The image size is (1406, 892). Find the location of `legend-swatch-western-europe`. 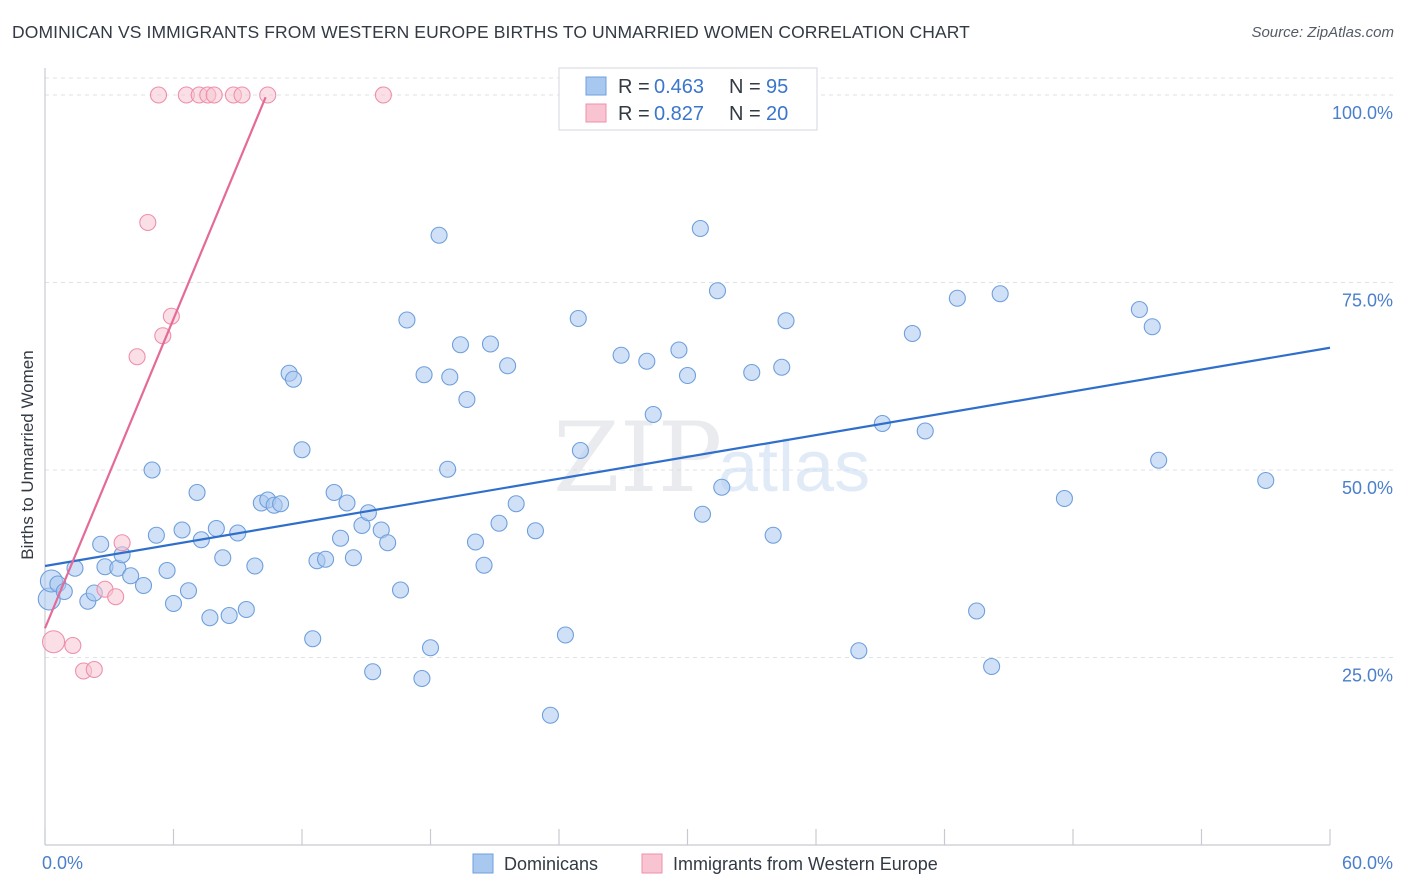

legend-swatch-western-europe is located at coordinates (596, 113).